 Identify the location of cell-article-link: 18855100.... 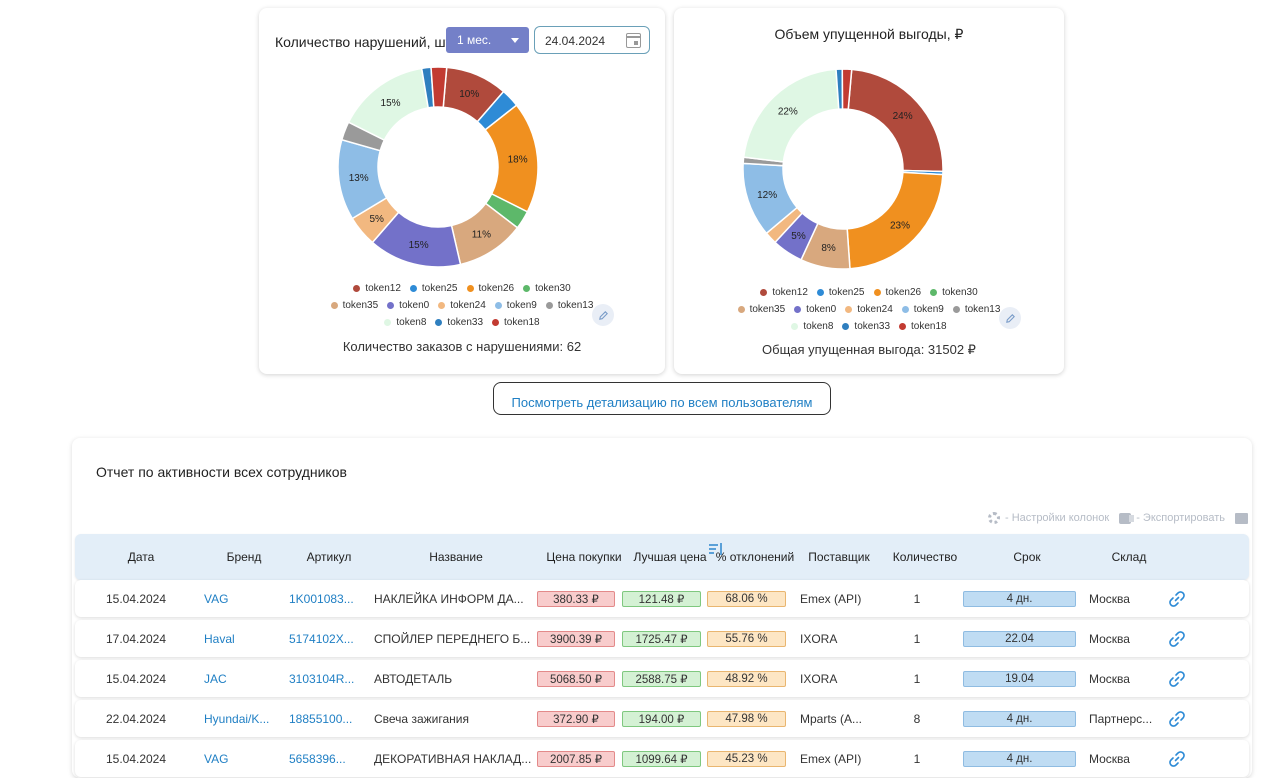
(321, 718).